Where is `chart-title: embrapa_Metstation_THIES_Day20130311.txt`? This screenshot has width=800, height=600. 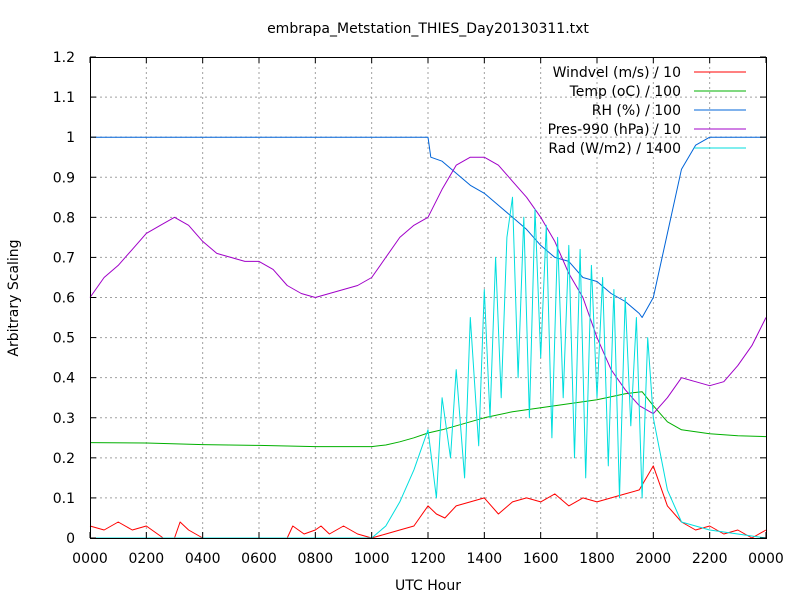 chart-title: embrapa_Metstation_THIES_Day20130311.txt is located at coordinates (428, 29).